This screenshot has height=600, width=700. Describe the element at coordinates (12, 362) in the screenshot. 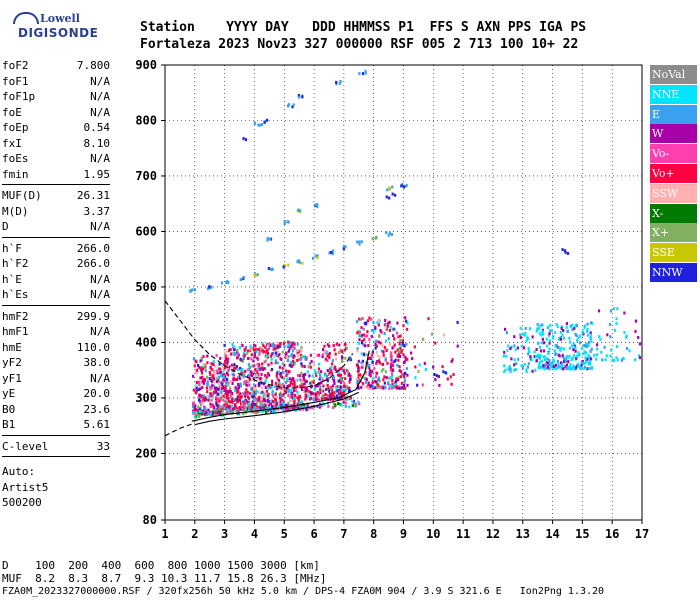

I see `param-name: yF2` at that location.